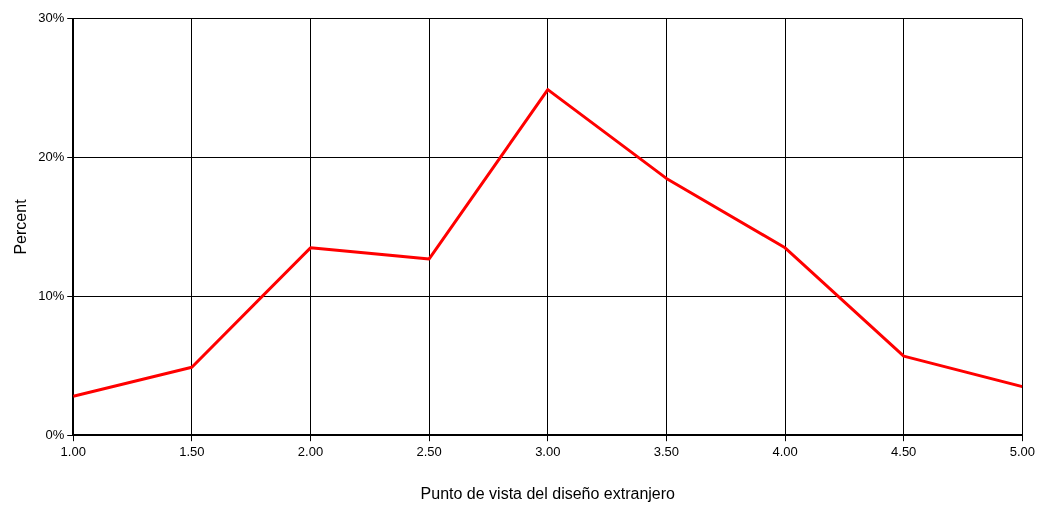 Image resolution: width=1048 pixels, height=520 pixels. Describe the element at coordinates (1022, 451) in the screenshot. I see `x-tick-label: 5.00` at that location.